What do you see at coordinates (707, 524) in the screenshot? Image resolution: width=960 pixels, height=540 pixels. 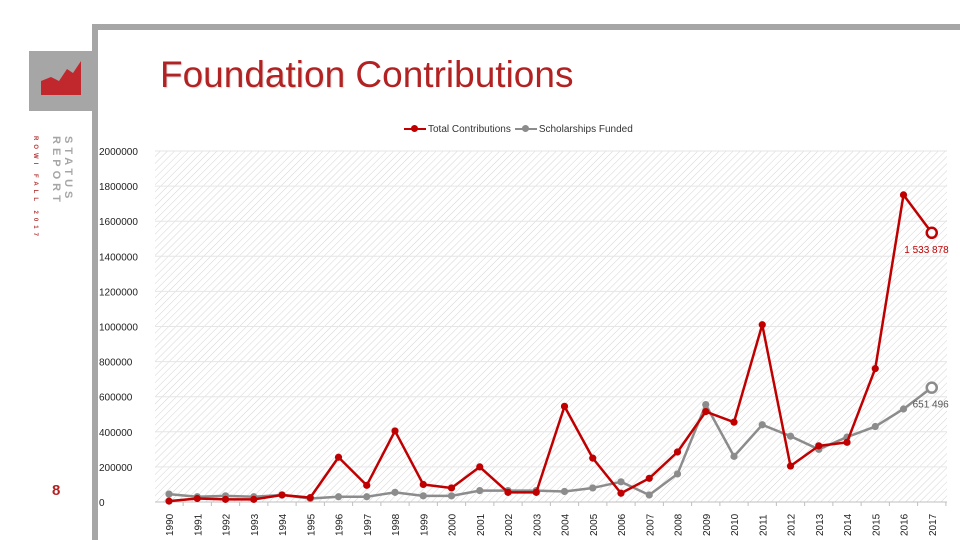 I see `x-tick-label: 2009` at bounding box center [707, 524].